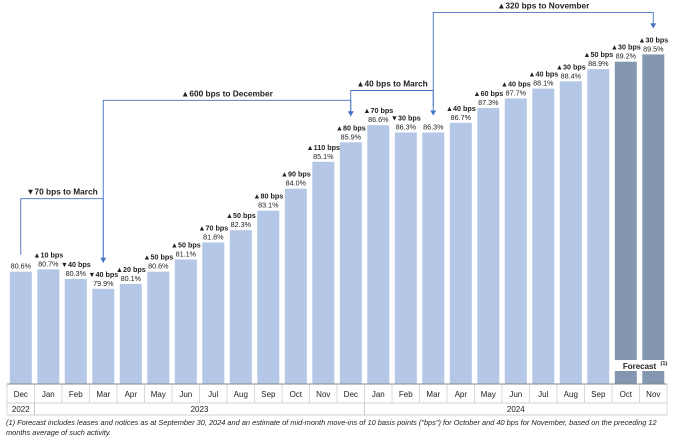  I want to click on year-label: 2022, so click(21, 409).